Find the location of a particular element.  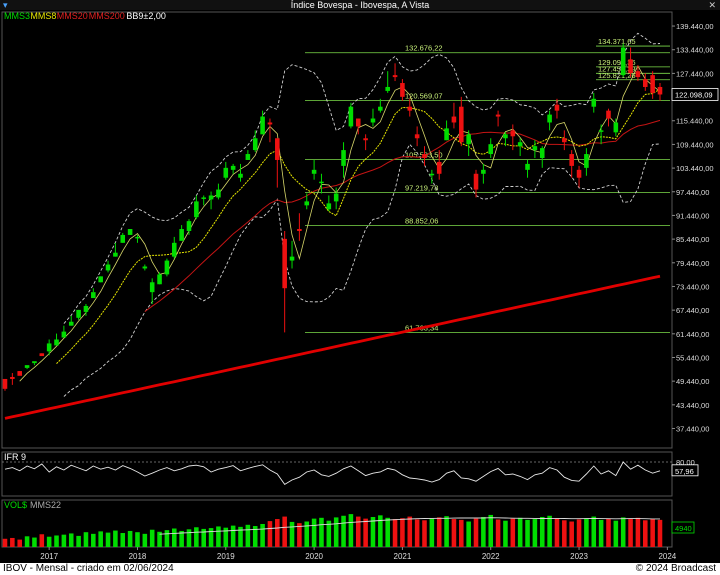

y-tick-label: 139.440,00 is located at coordinates (695, 26).